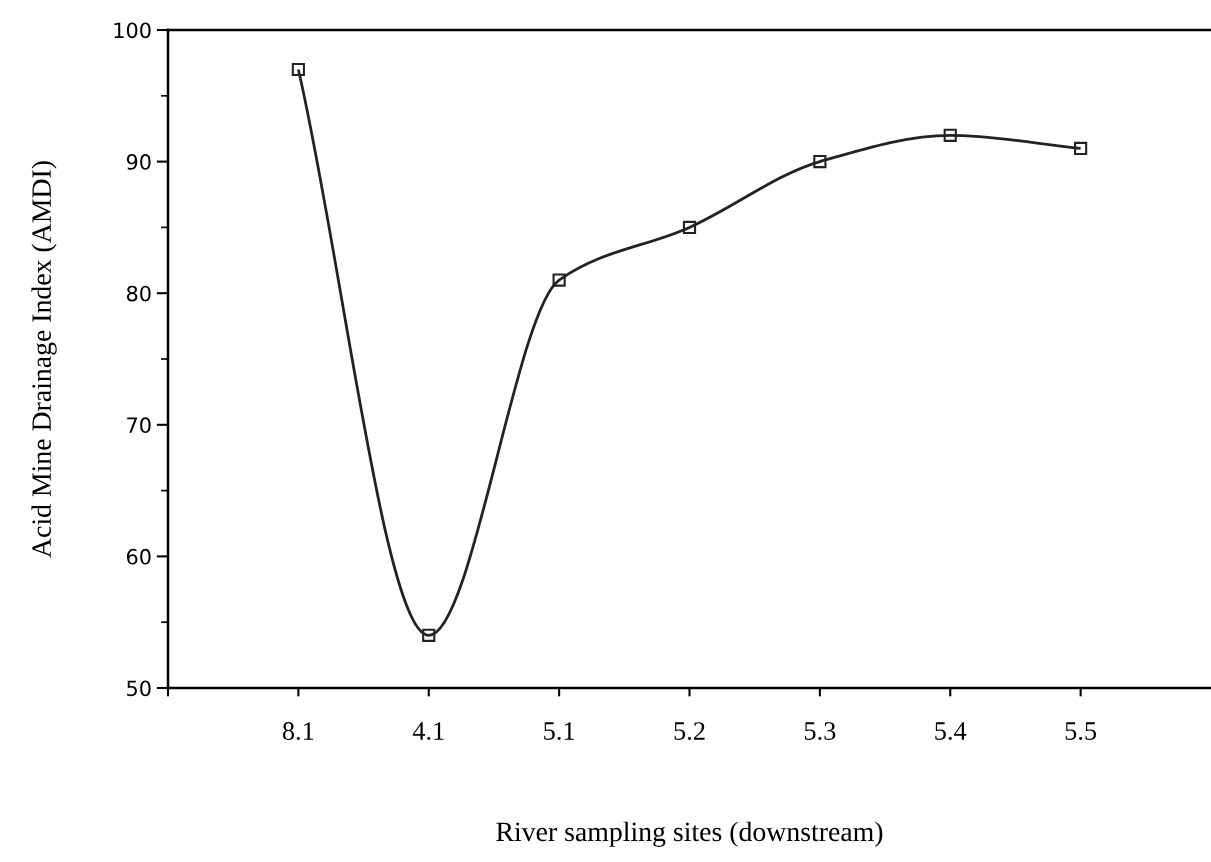 Image resolution: width=1211 pixels, height=862 pixels. Describe the element at coordinates (138, 293) in the screenshot. I see `y-tick-label: 80` at that location.